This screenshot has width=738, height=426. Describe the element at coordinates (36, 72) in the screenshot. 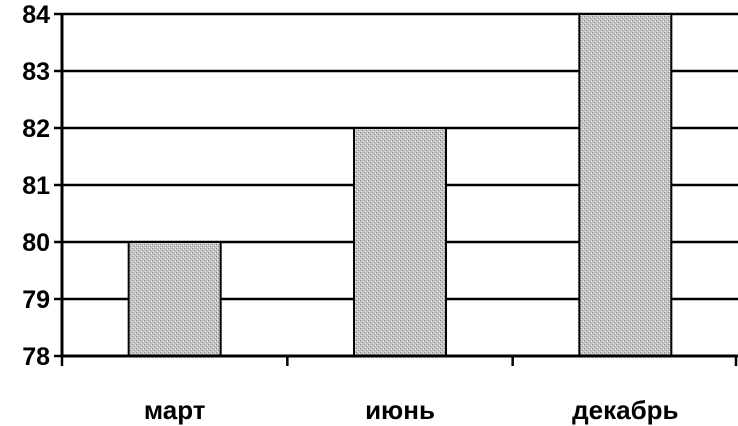

I see `y-tick-label: 83` at that location.